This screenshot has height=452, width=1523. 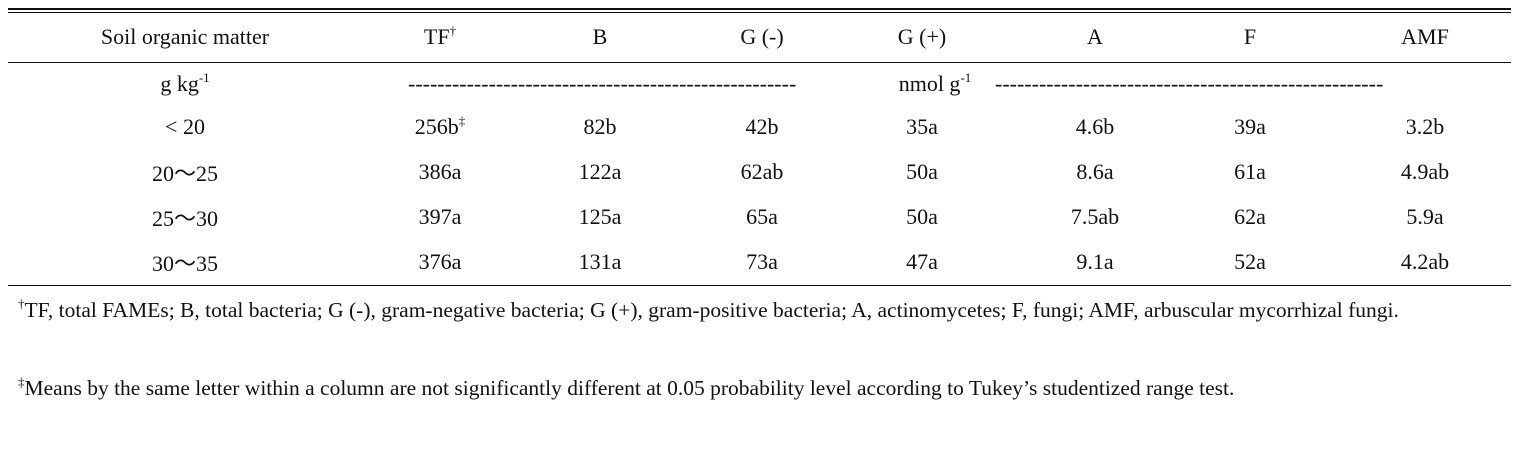 What do you see at coordinates (462, 120) in the screenshot?
I see `table-cell-sup: ‡` at bounding box center [462, 120].